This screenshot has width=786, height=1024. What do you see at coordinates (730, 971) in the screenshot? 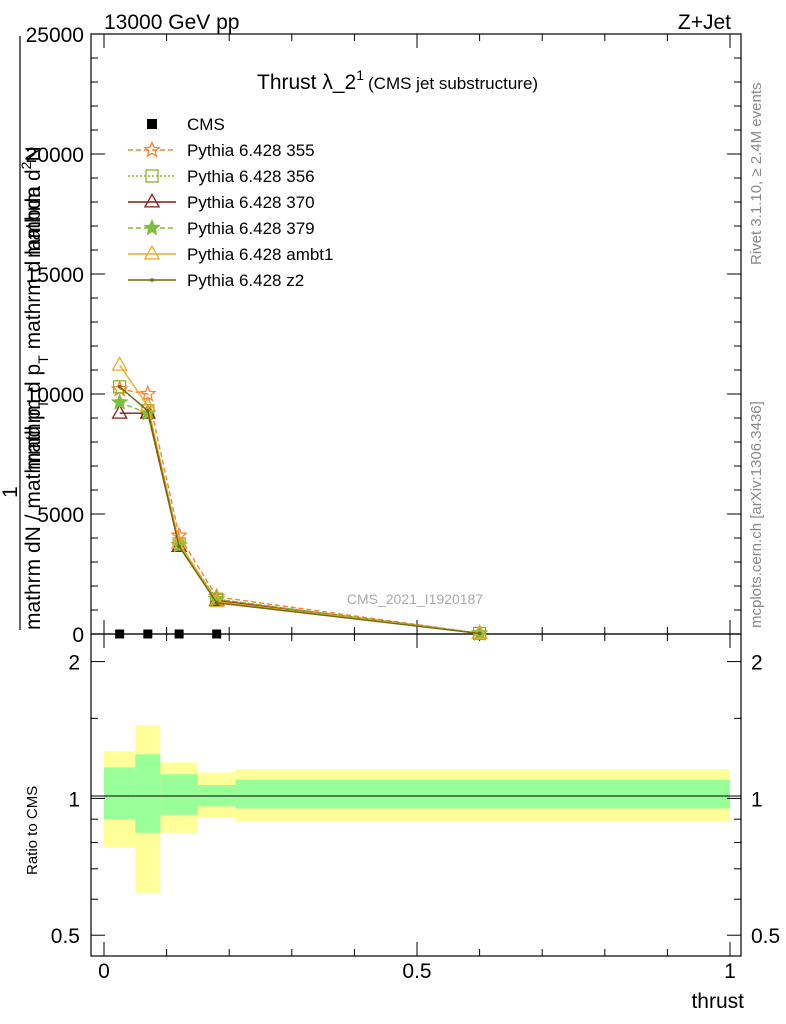
I see `ratio-x-tick-label: 1` at bounding box center [730, 971].